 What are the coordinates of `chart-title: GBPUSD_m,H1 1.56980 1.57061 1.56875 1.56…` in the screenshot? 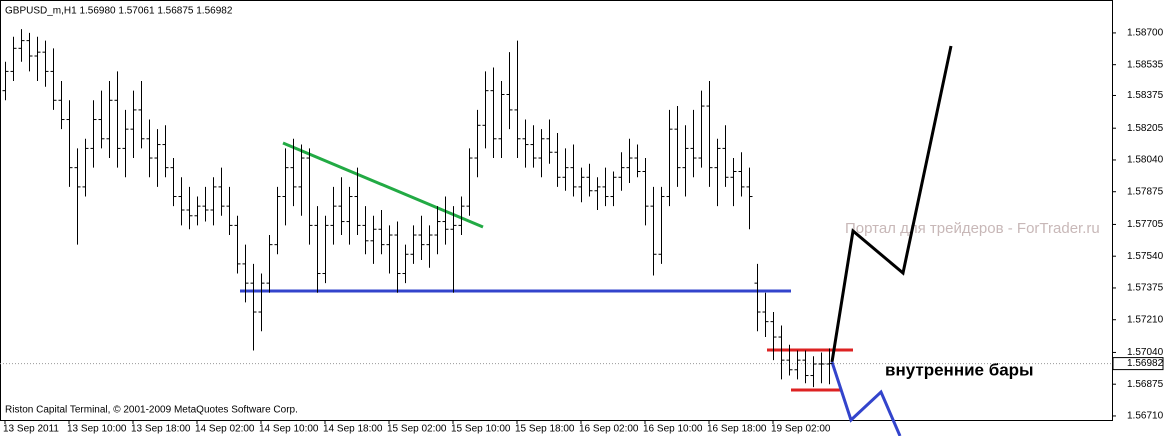 It's located at (119, 11).